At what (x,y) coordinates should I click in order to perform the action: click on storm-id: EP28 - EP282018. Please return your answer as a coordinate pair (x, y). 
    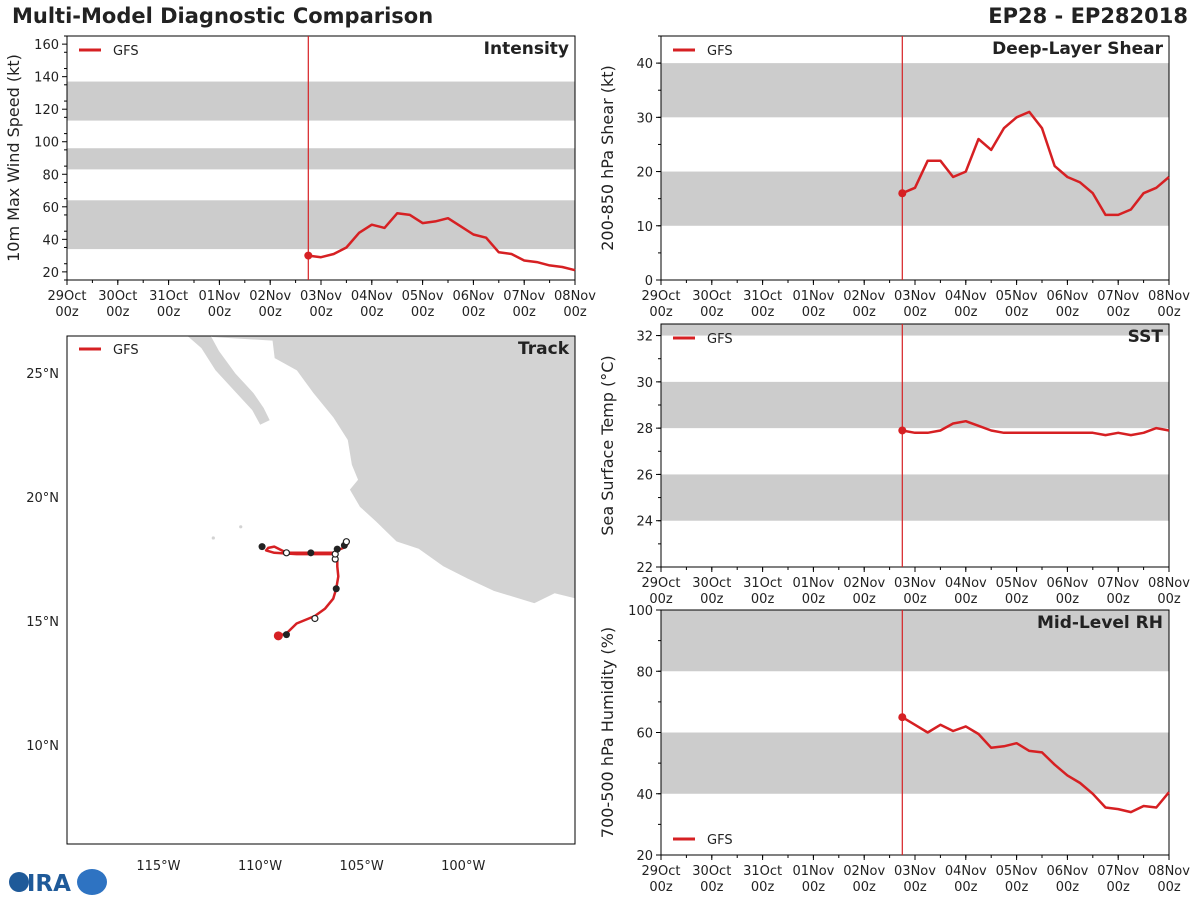
    Looking at the image, I should click on (1088, 16).